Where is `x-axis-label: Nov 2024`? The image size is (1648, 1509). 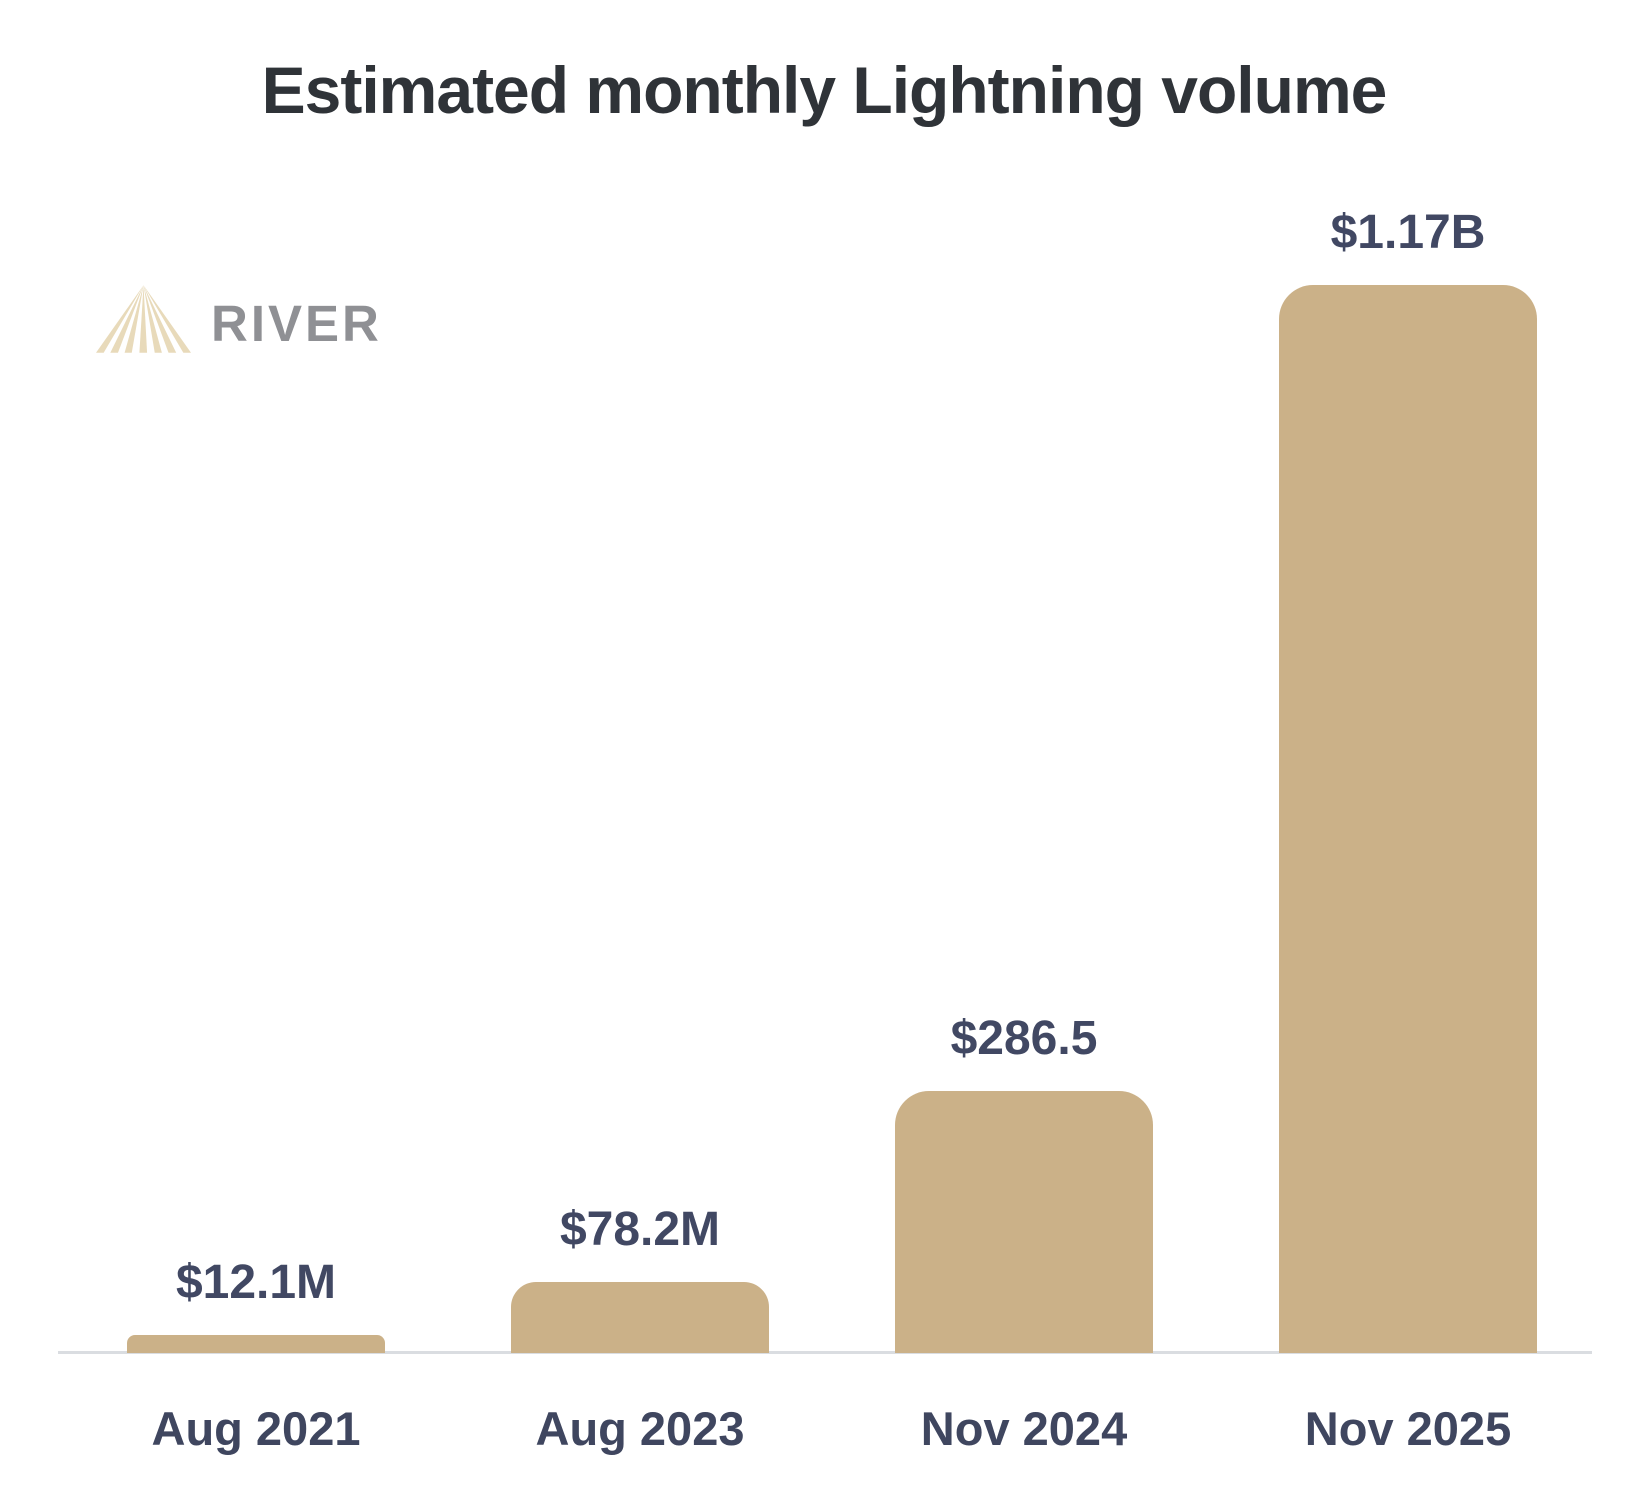 x-axis-label: Nov 2024 is located at coordinates (1024, 1428).